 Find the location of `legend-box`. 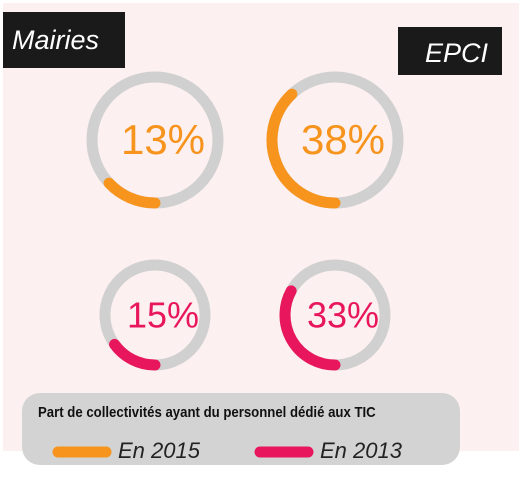

legend-box is located at coordinates (241, 429).